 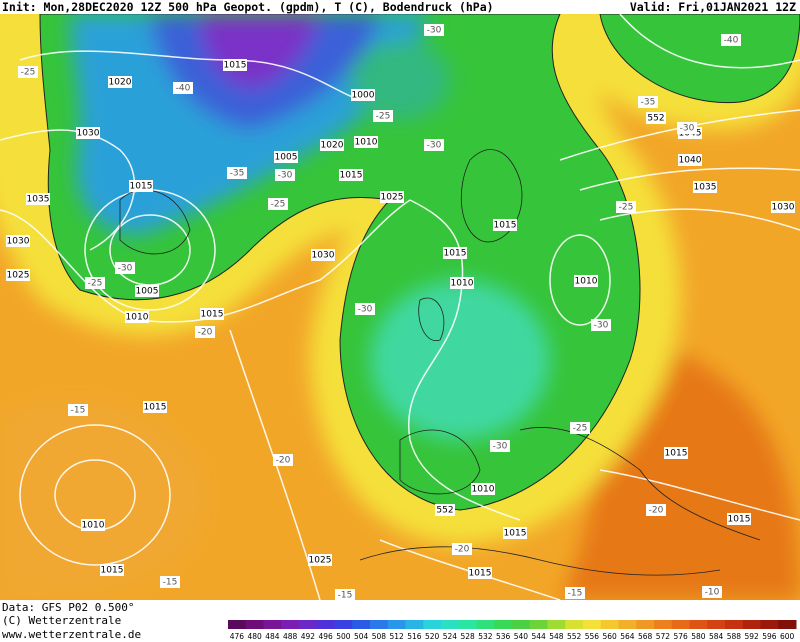 I want to click on isobar-label: 1020, so click(x=332, y=146).